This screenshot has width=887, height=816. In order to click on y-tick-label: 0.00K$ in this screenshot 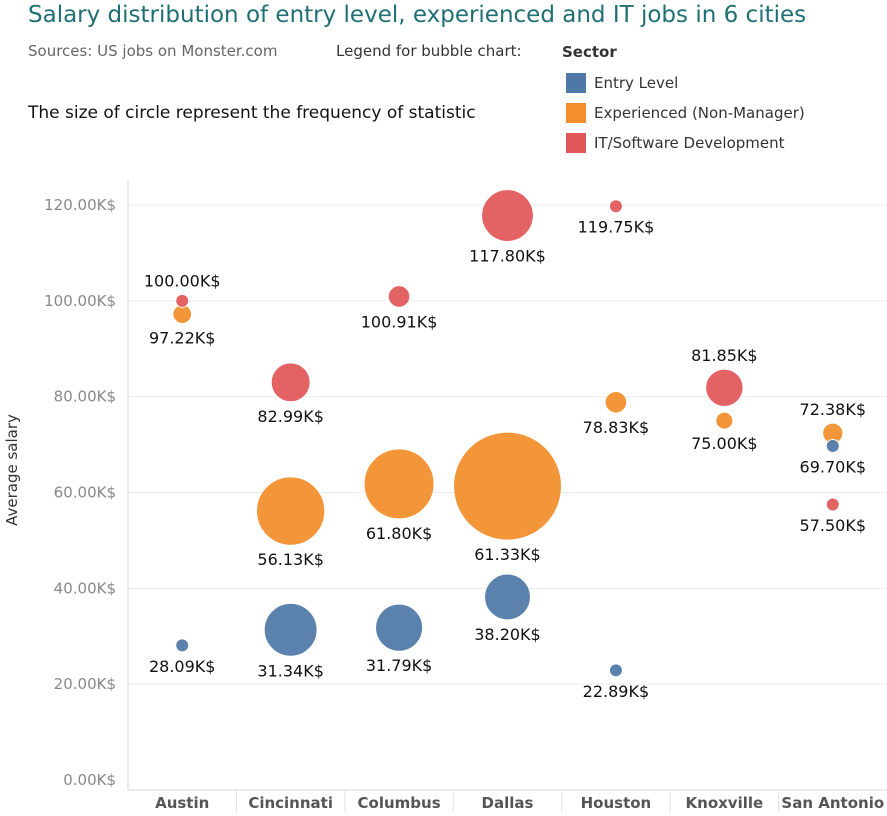, I will do `click(89, 780)`.